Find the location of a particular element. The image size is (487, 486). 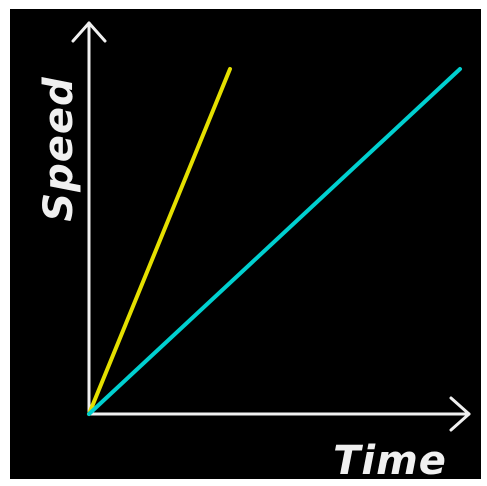

x-axis-arrowhead is located at coordinates (460, 414).